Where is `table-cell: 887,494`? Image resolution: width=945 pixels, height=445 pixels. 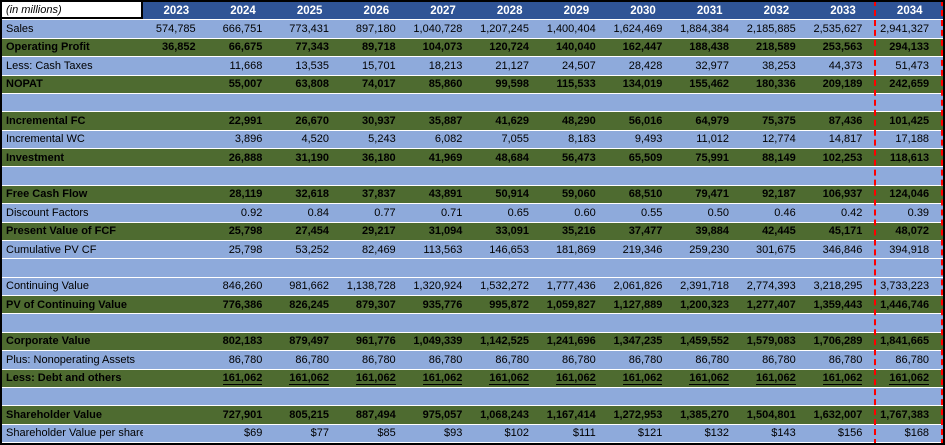
table-cell: 887,494 is located at coordinates (375, 414).